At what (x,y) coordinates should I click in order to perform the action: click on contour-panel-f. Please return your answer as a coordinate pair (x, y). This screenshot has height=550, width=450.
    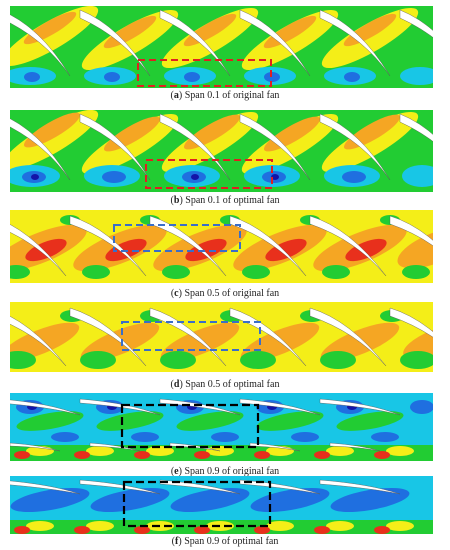
    Looking at the image, I should click on (221, 505).